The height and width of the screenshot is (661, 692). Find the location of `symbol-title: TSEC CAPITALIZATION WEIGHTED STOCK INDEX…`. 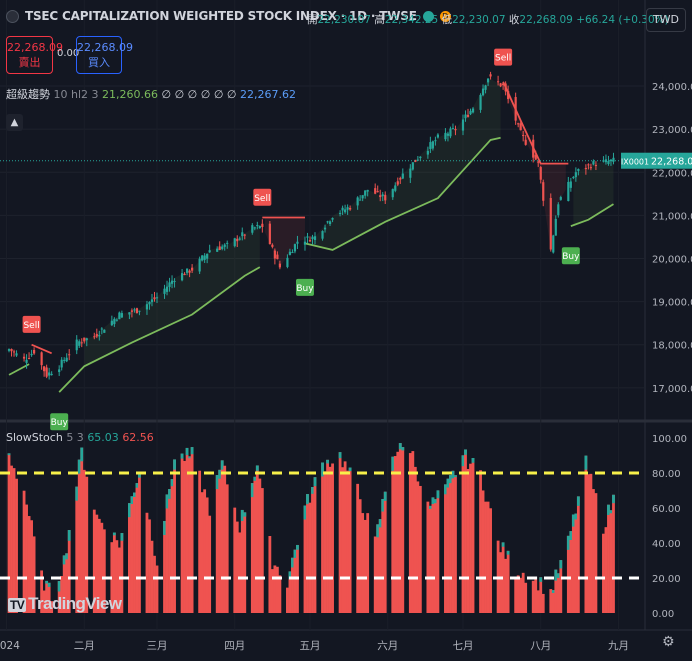

symbol-title: TSEC CAPITALIZATION WEIGHTED STOCK INDEX… is located at coordinates (221, 16).